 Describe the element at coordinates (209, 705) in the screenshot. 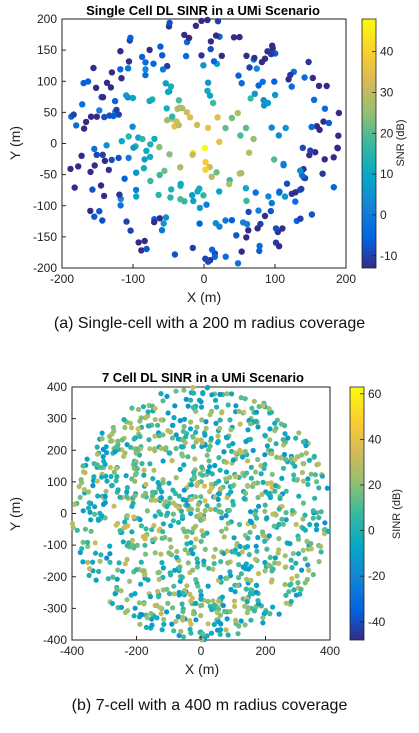

I see `caption-b: (b) 7-cell with a 400 m radius coverage` at that location.